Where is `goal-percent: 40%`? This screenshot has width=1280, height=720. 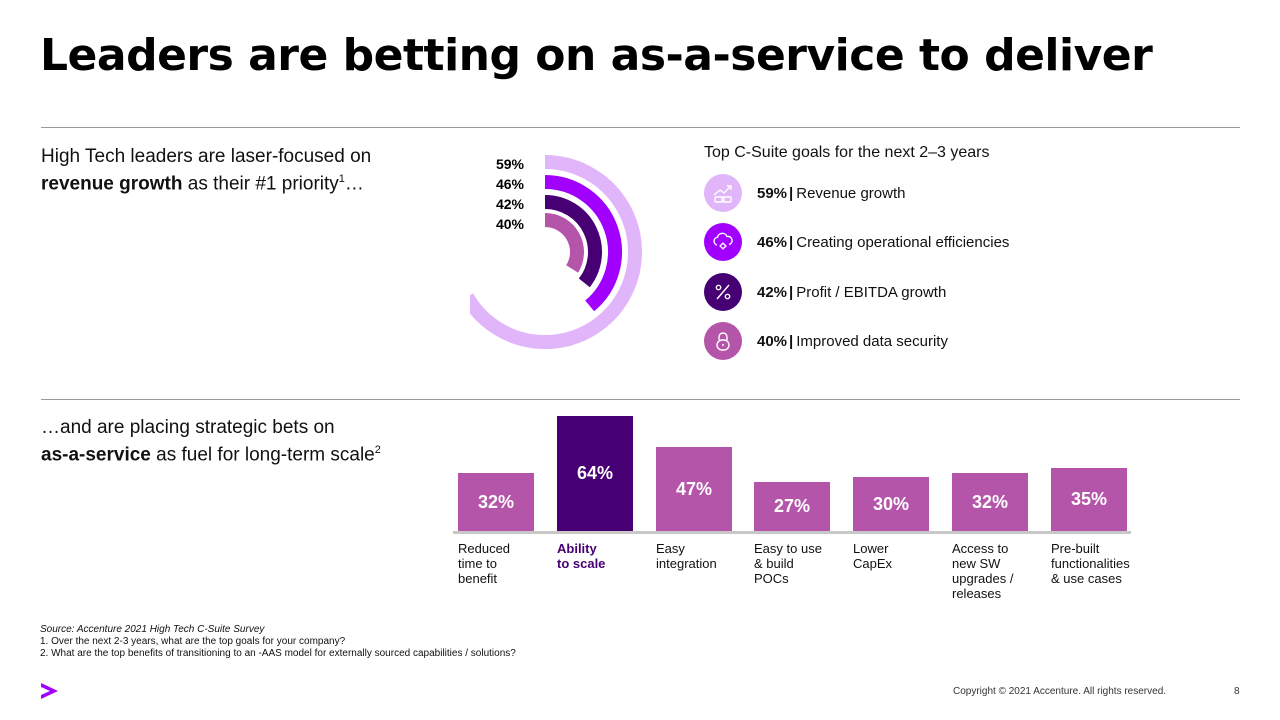 goal-percent: 40% is located at coordinates (772, 341).